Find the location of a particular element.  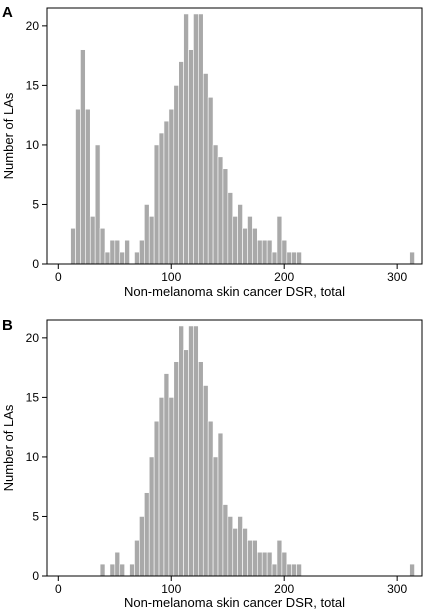

x-tick-label: 300 is located at coordinates (397, 277).